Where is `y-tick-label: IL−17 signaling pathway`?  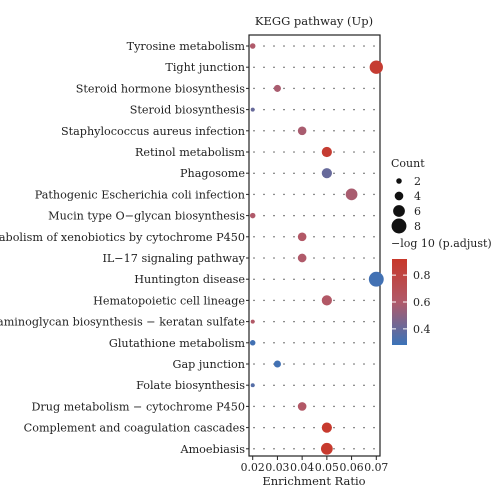 y-tick-label: IL−17 signaling pathway is located at coordinates (173, 258).